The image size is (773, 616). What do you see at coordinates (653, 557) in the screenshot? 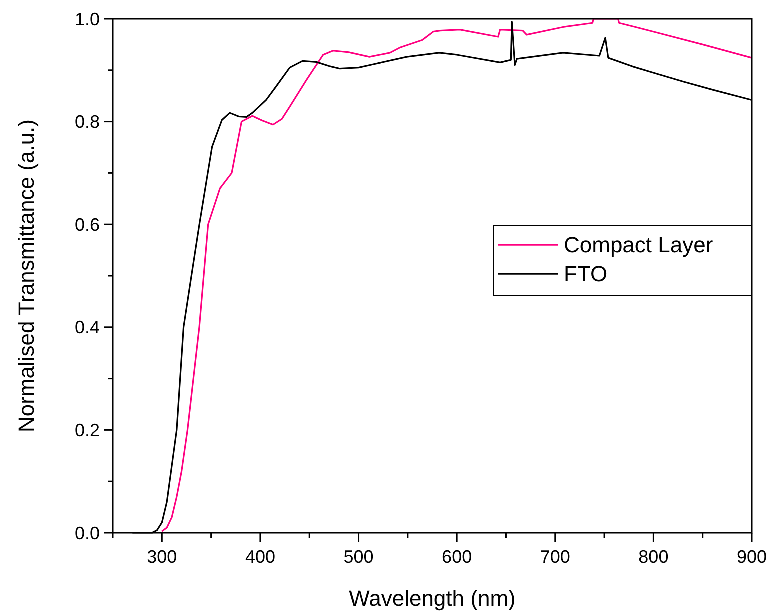
I see `x-tick-label: 800` at bounding box center [653, 557].